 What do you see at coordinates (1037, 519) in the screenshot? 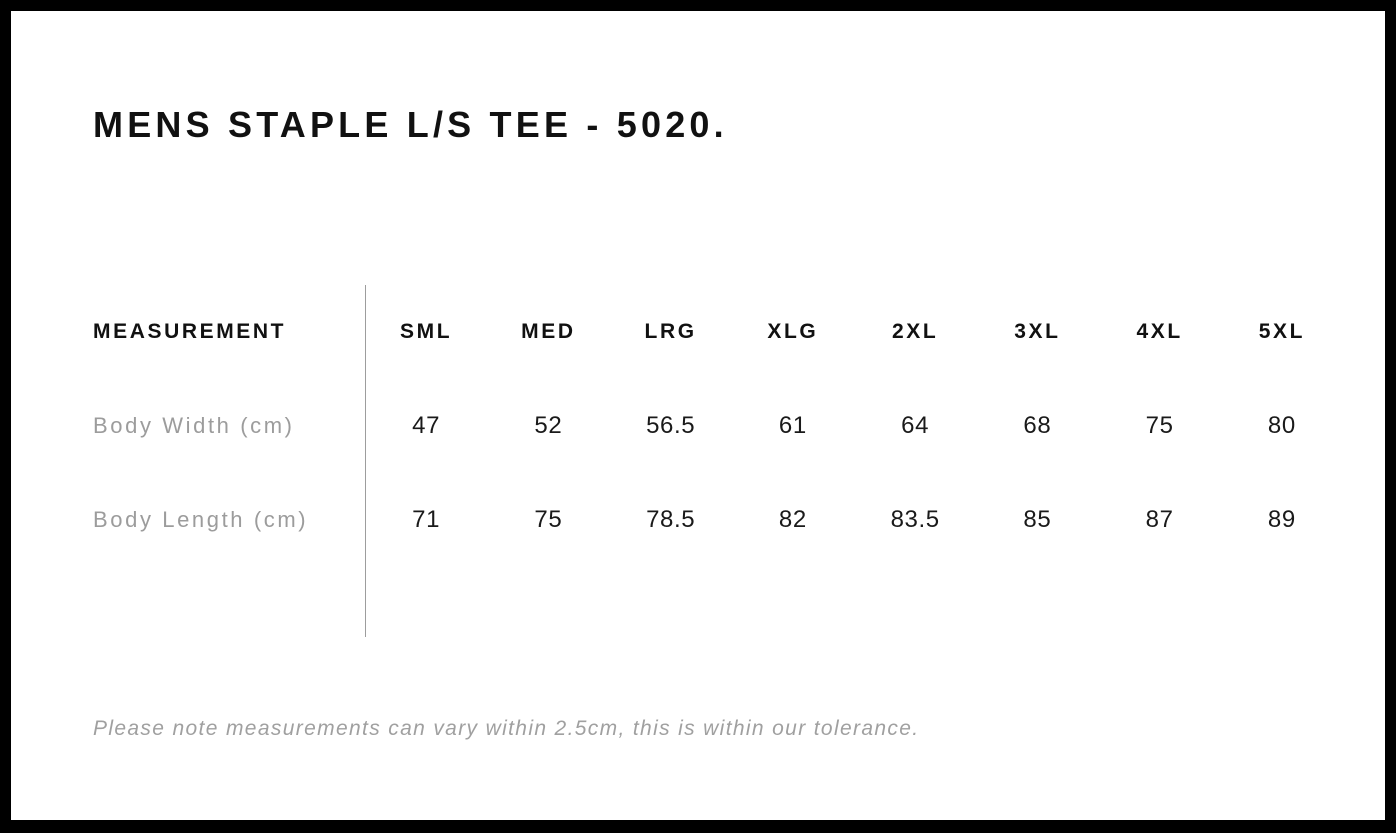
I see `cell-body-length-3xl: 85` at bounding box center [1037, 519].